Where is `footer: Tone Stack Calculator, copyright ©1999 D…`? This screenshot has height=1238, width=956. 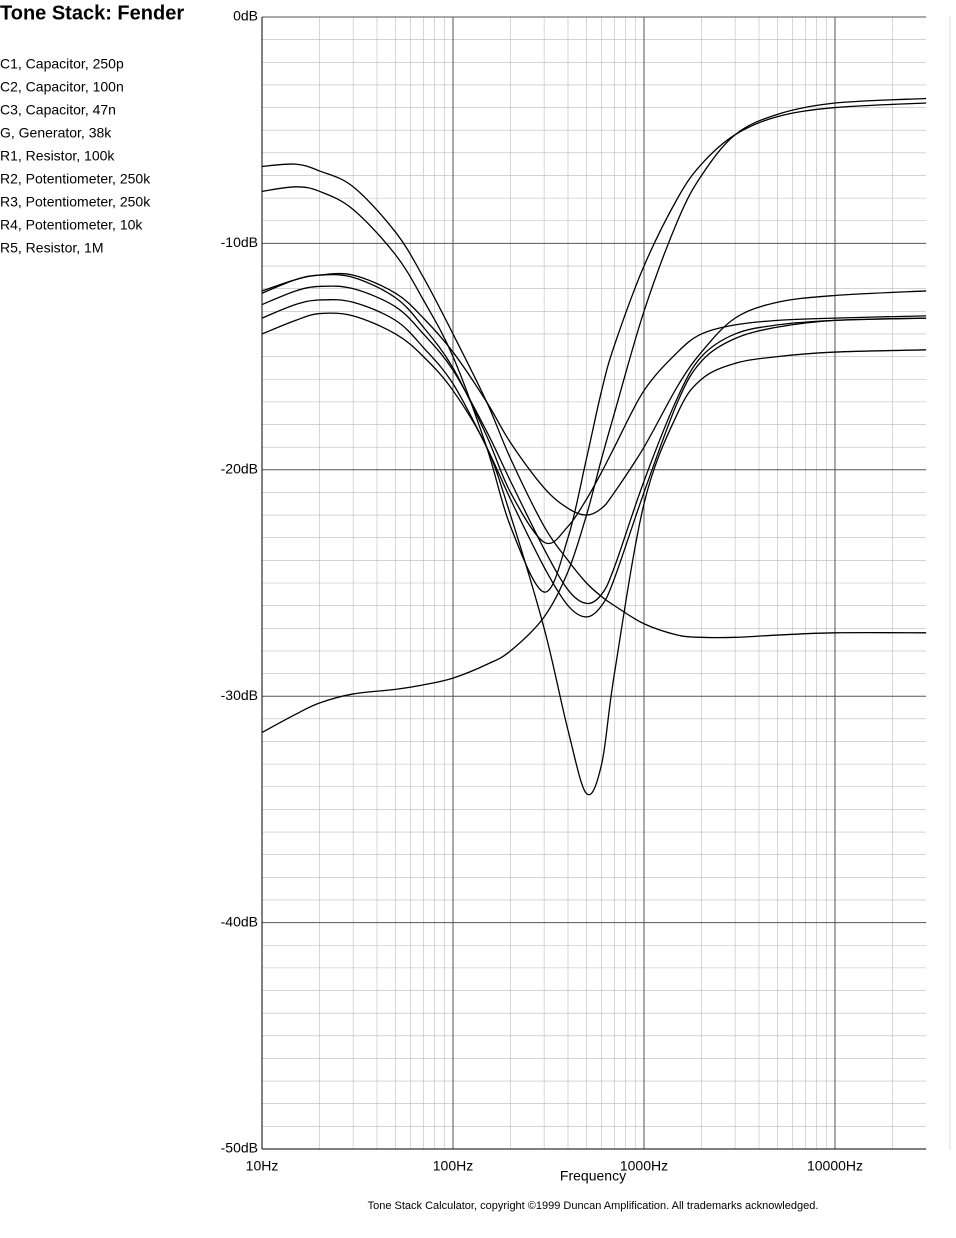
footer: Tone Stack Calculator, copyright ©1999 D… is located at coordinates (593, 1206).